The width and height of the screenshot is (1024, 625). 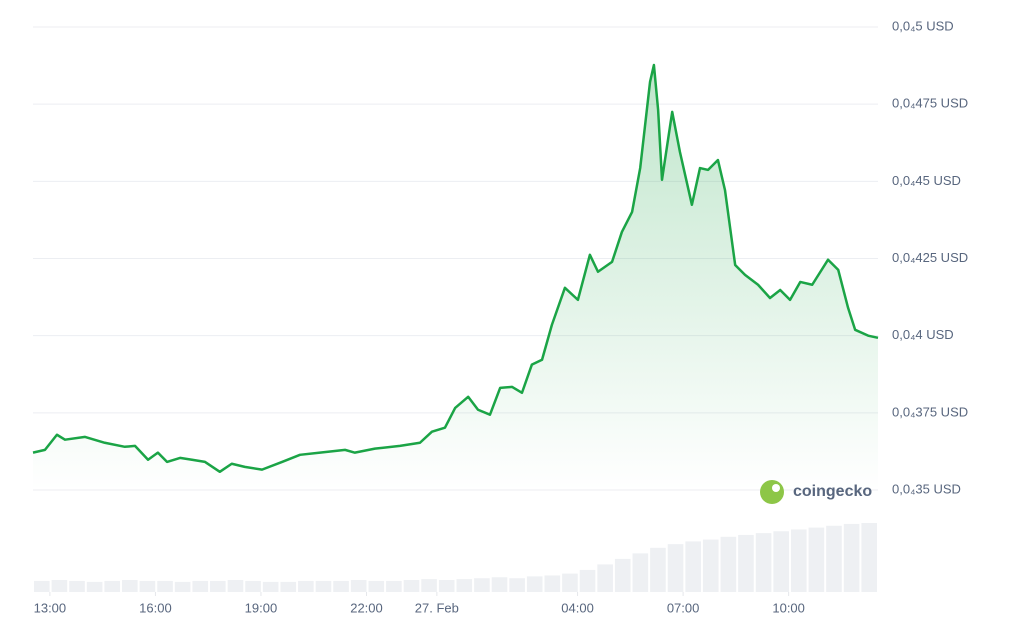 I want to click on watermark-text: coingecko, so click(x=832, y=491).